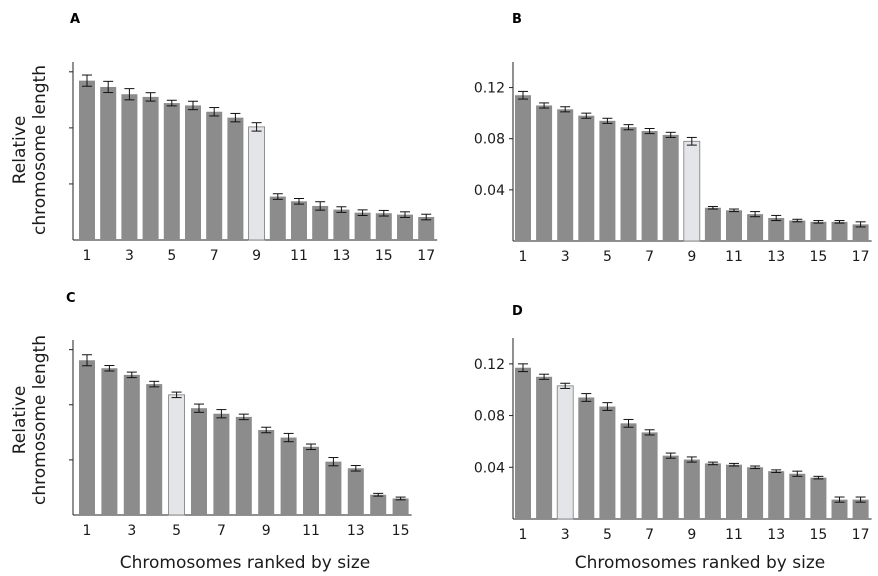  I want to click on chart-panel-a: 1 3 5 7 9 11 13 15 17, so click(253, 163).